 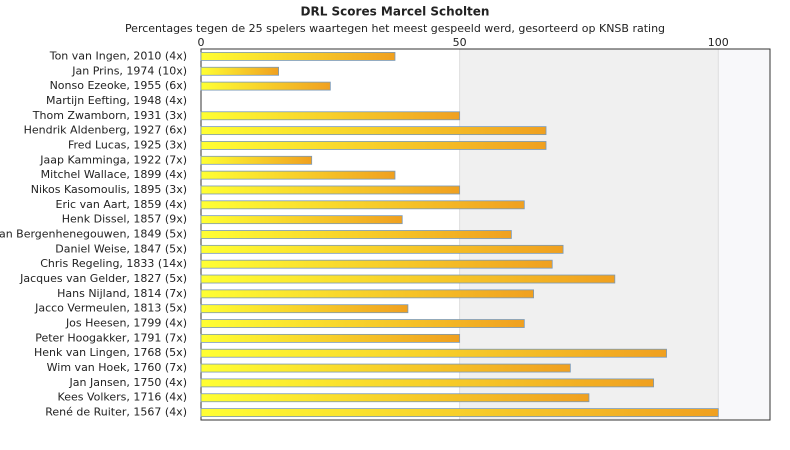 I want to click on y-tick-label: Nikos Kasomoulis, 1895 (3x), so click(x=109, y=189).